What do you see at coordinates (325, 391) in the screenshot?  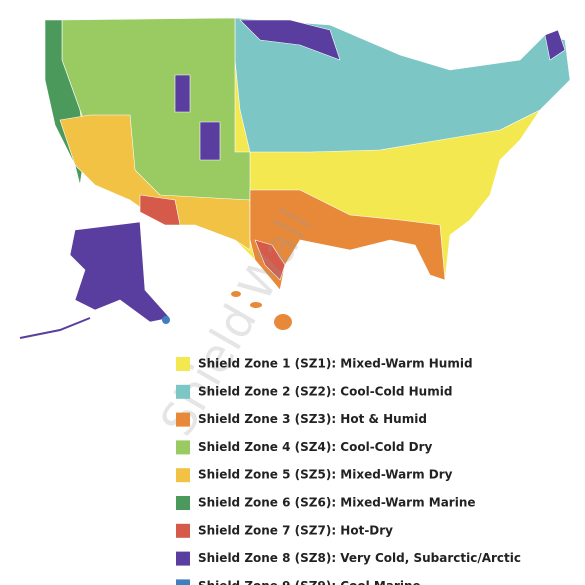 I see `legend-label: Shield Zone 2 (SZ2): Cool-Cold Humid` at bounding box center [325, 391].